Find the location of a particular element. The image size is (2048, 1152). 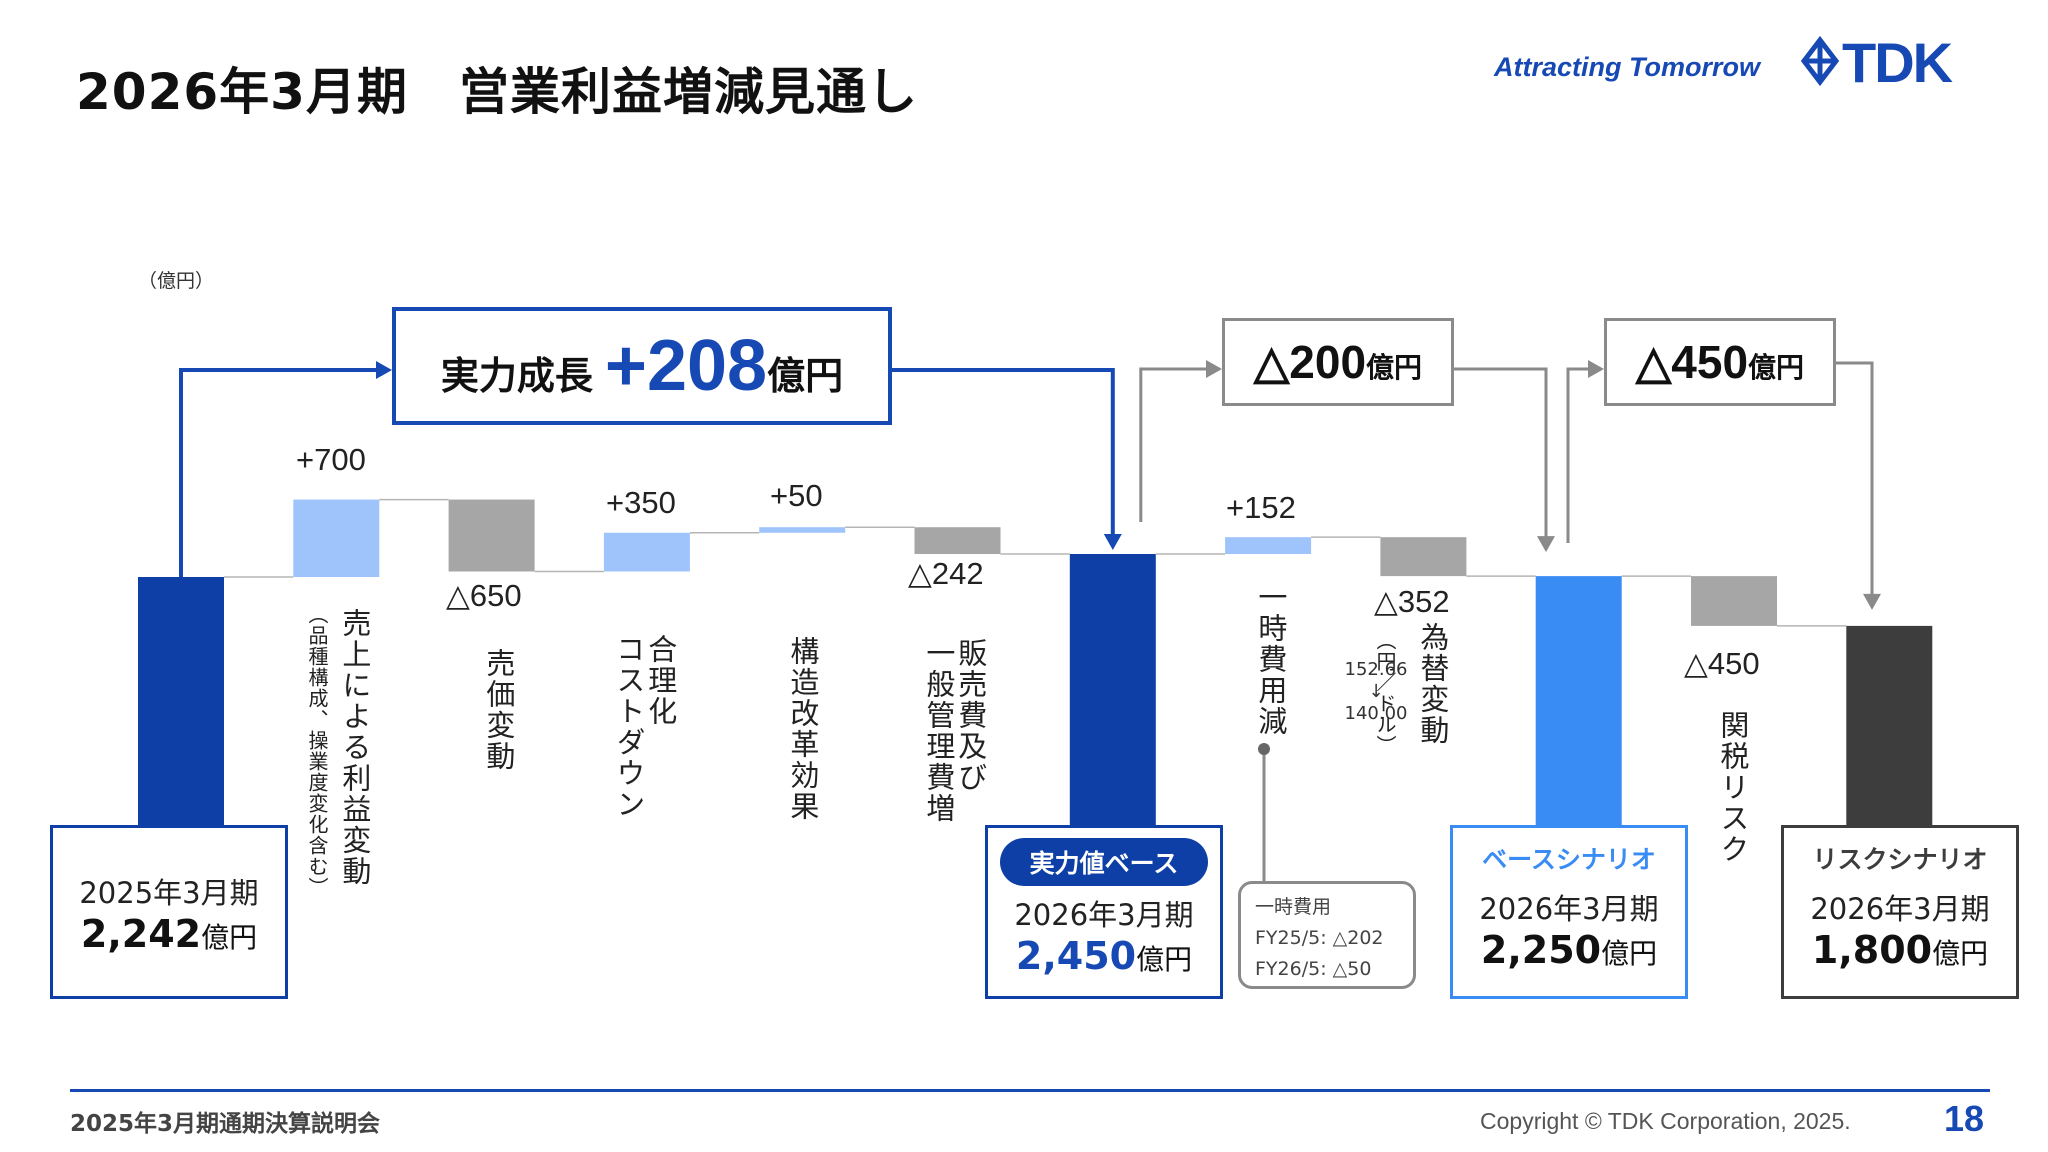

total-box-risk-scenario-value-row: 1,800億円 is located at coordinates (1900, 950).